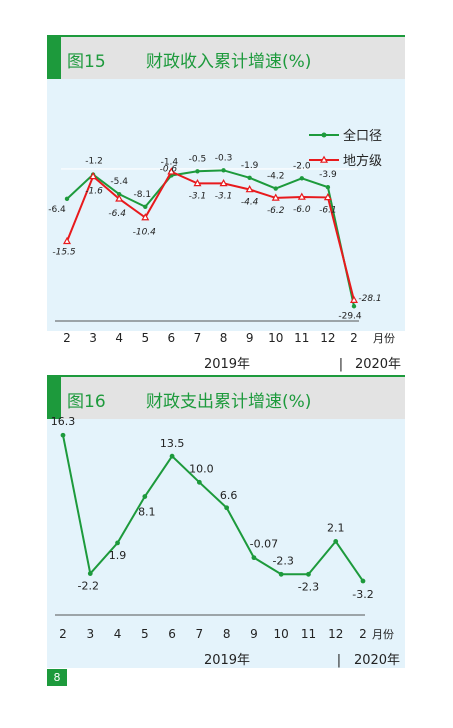 The image size is (453, 728). Describe the element at coordinates (227, 634) in the screenshot. I see `x-tick-label: 8` at that location.